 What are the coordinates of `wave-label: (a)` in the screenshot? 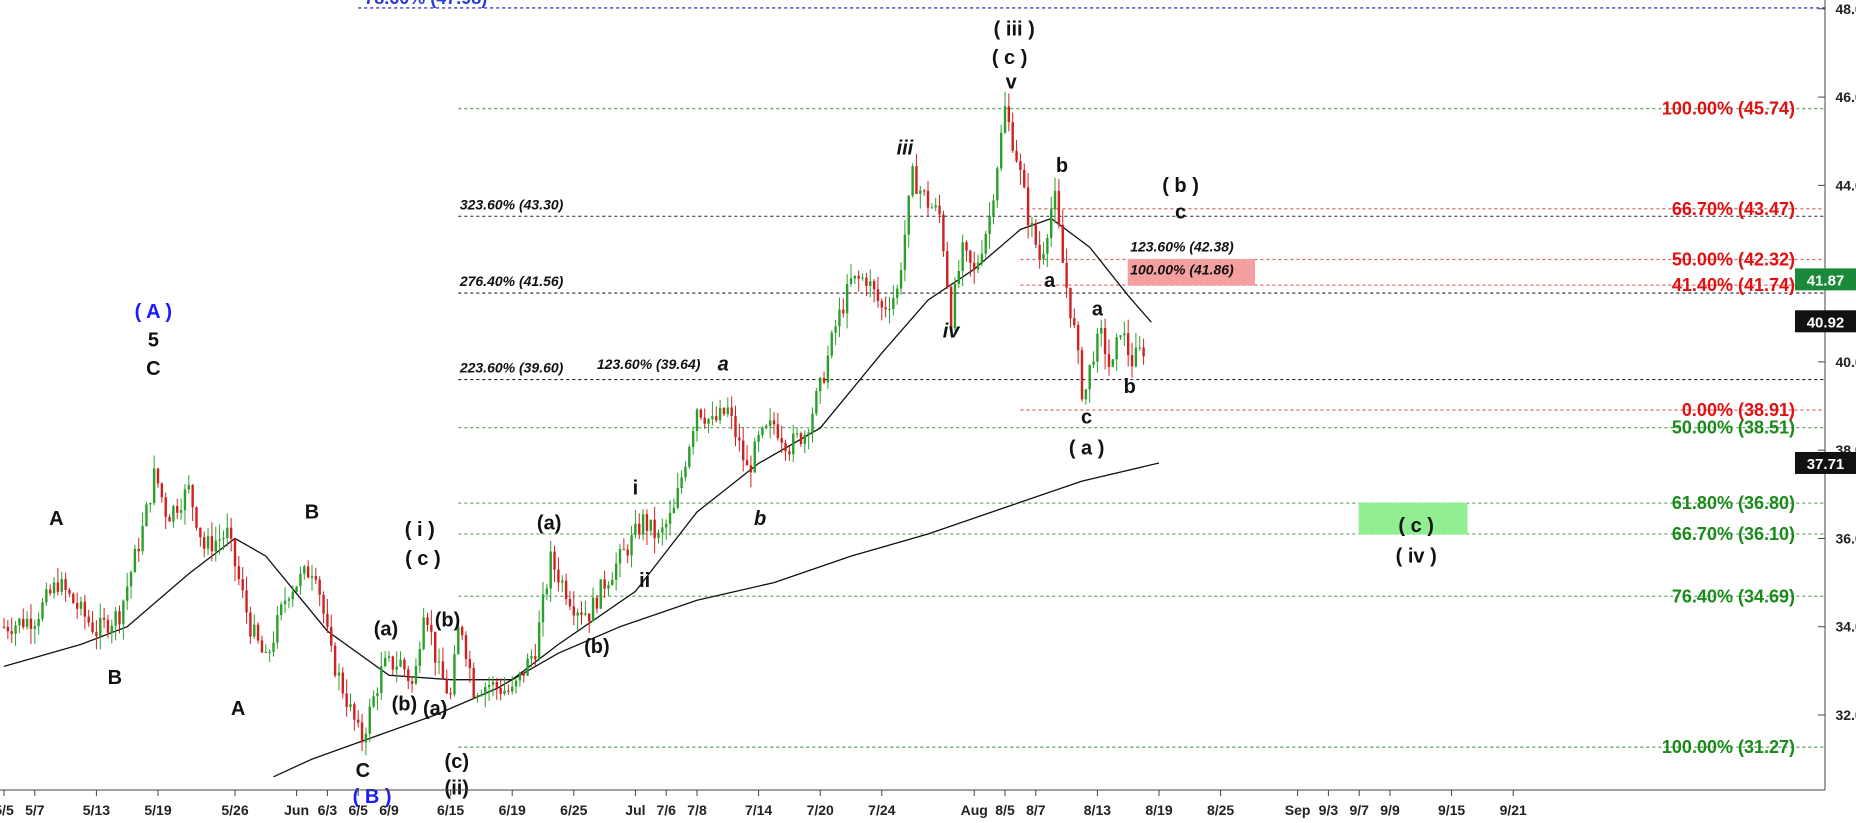 It's located at (435, 709).